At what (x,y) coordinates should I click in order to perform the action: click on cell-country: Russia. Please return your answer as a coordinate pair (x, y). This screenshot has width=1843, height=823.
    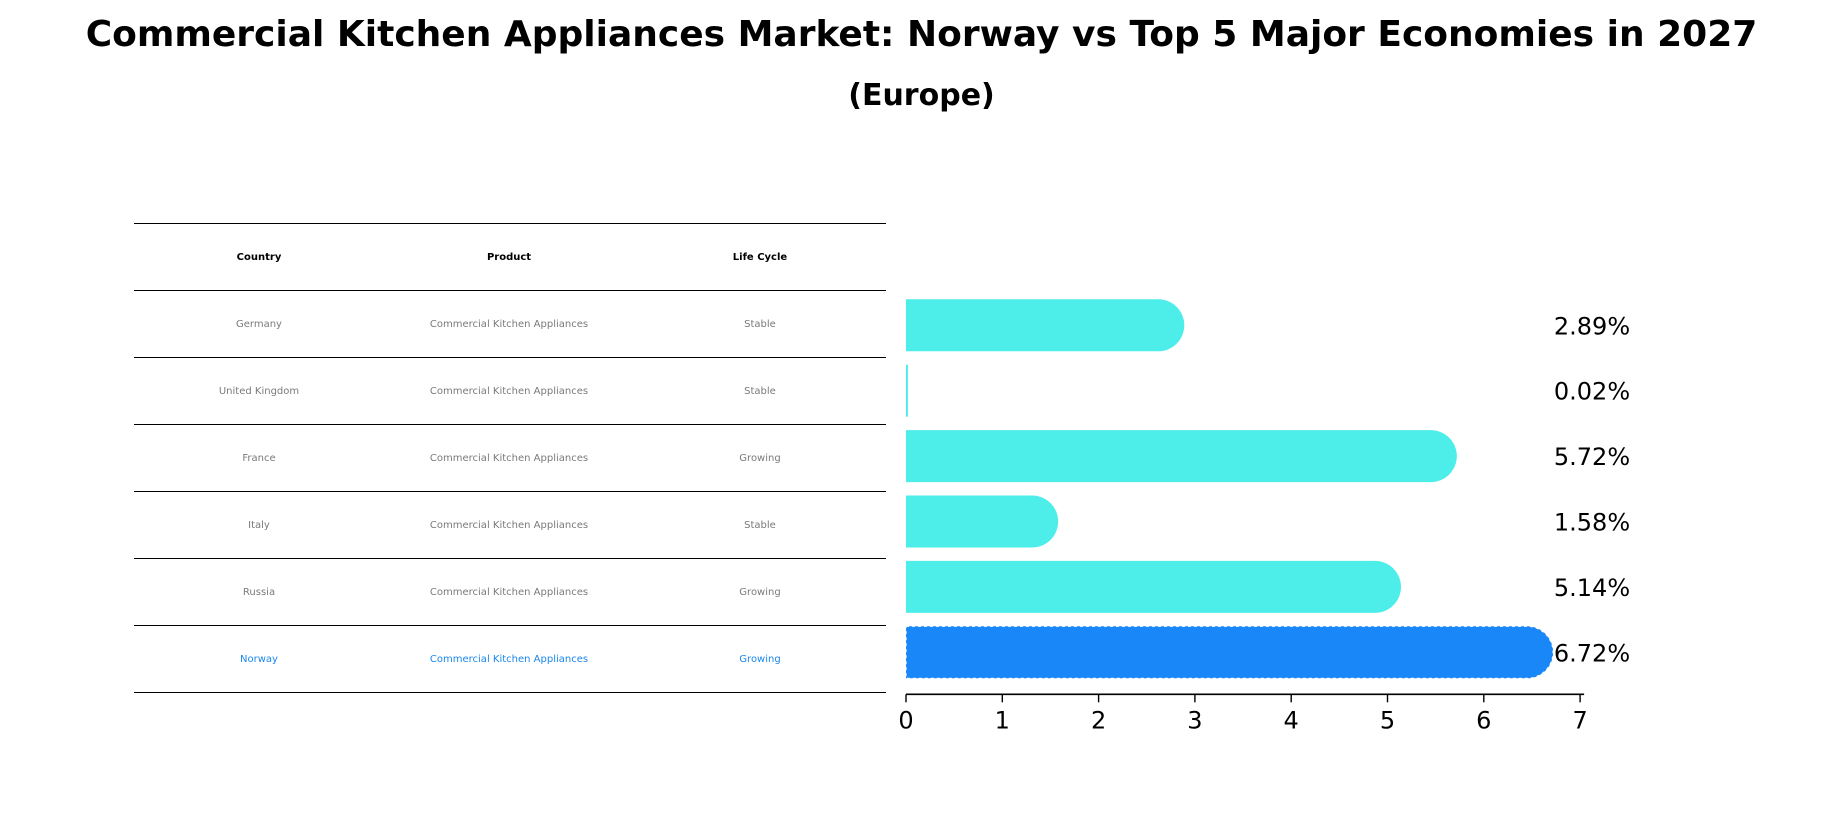
    Looking at the image, I should click on (259, 592).